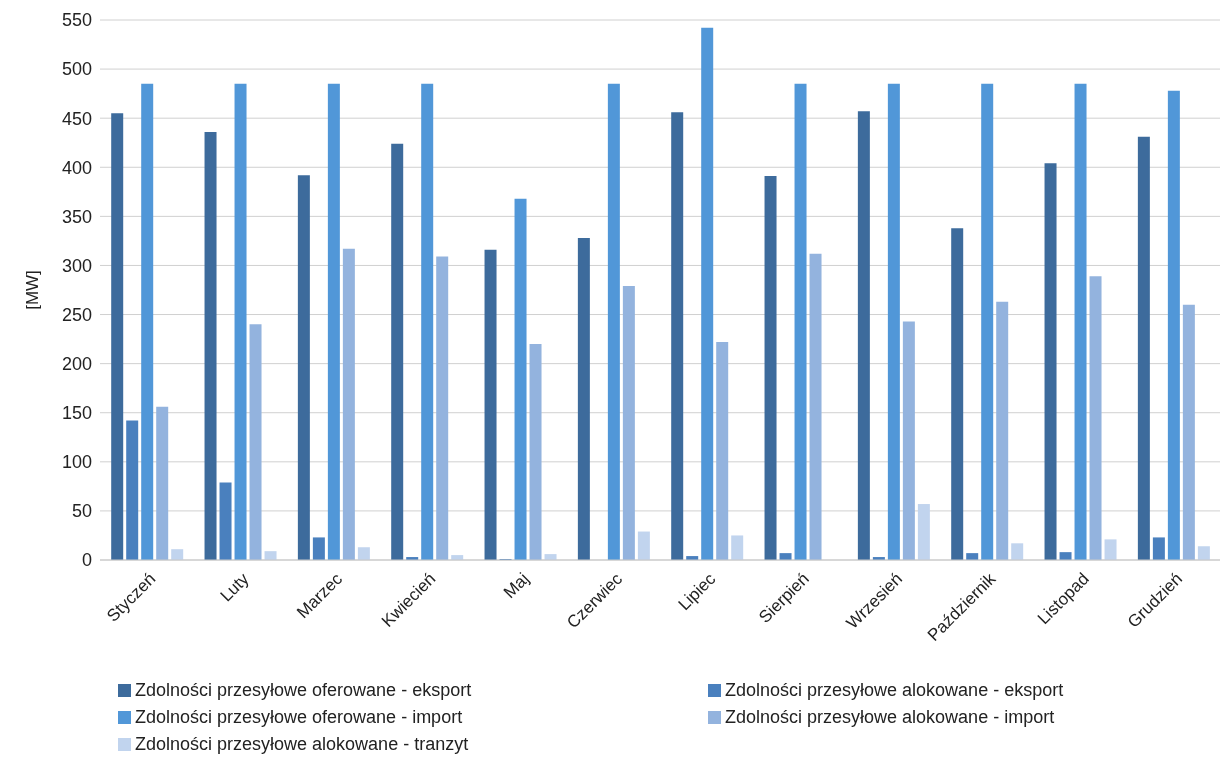  What do you see at coordinates (76, 167) in the screenshot?
I see `y-tick-label: 400` at bounding box center [76, 167].